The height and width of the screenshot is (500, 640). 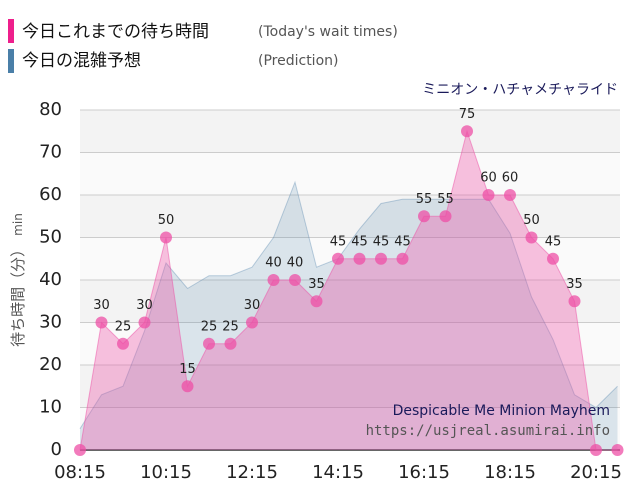 What do you see at coordinates (338, 472) in the screenshot?
I see `x-tick-label: 14:15` at bounding box center [338, 472].